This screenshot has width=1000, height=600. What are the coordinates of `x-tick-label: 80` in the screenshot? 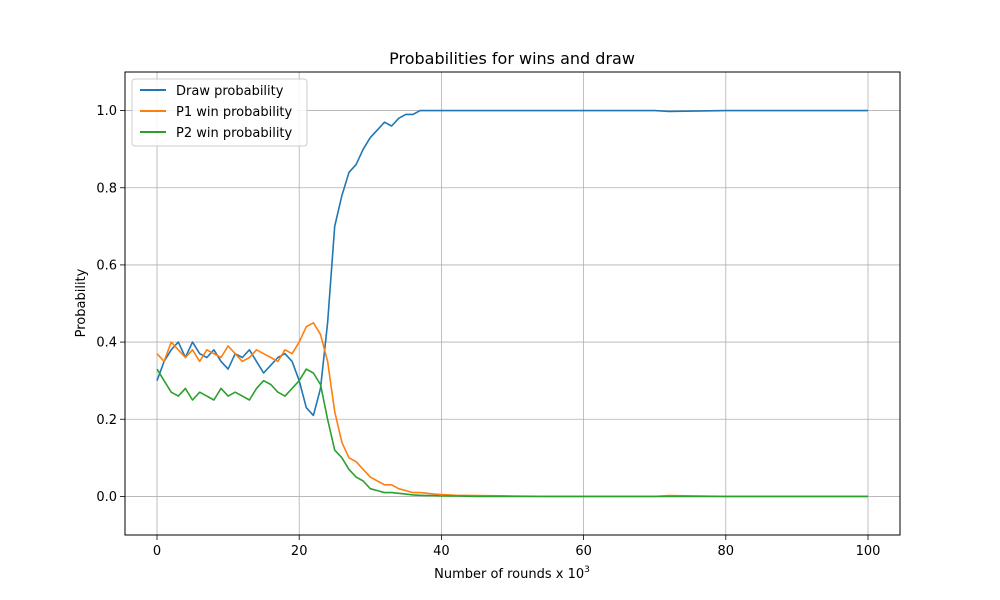 It's located at (726, 551).